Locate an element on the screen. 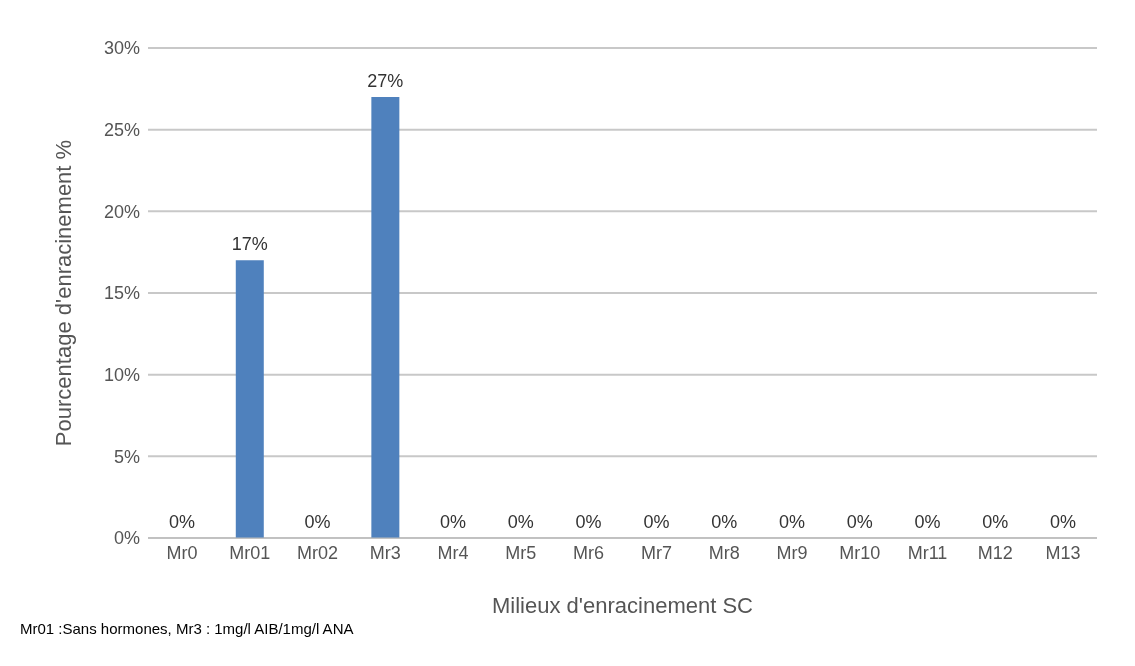  x-tick-label: Mr5 is located at coordinates (521, 552).